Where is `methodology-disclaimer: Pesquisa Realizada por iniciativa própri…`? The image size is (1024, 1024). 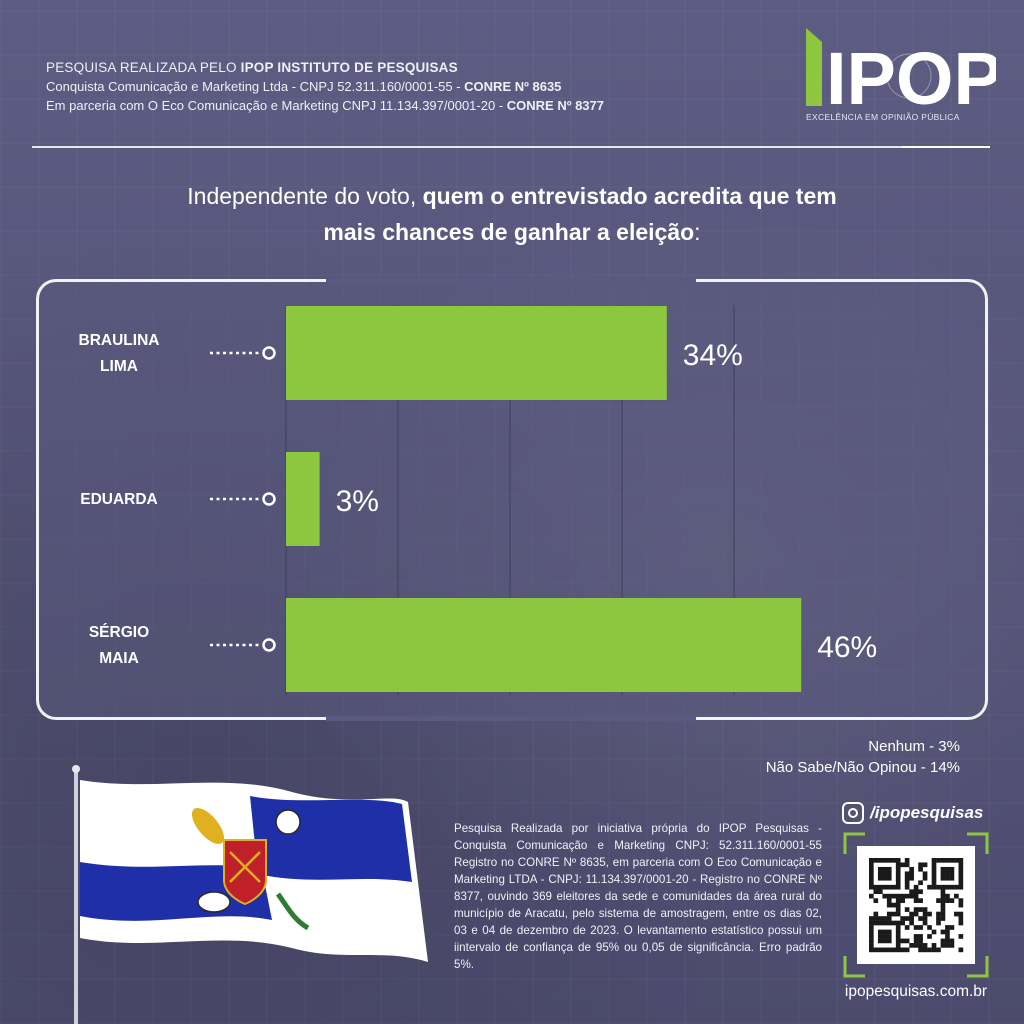 methodology-disclaimer: Pesquisa Realizada por iniciativa própri… is located at coordinates (638, 896).